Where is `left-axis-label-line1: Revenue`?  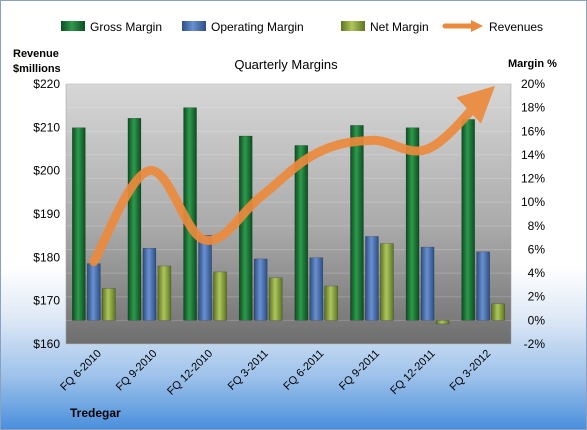
left-axis-label-line1: Revenue is located at coordinates (36, 54).